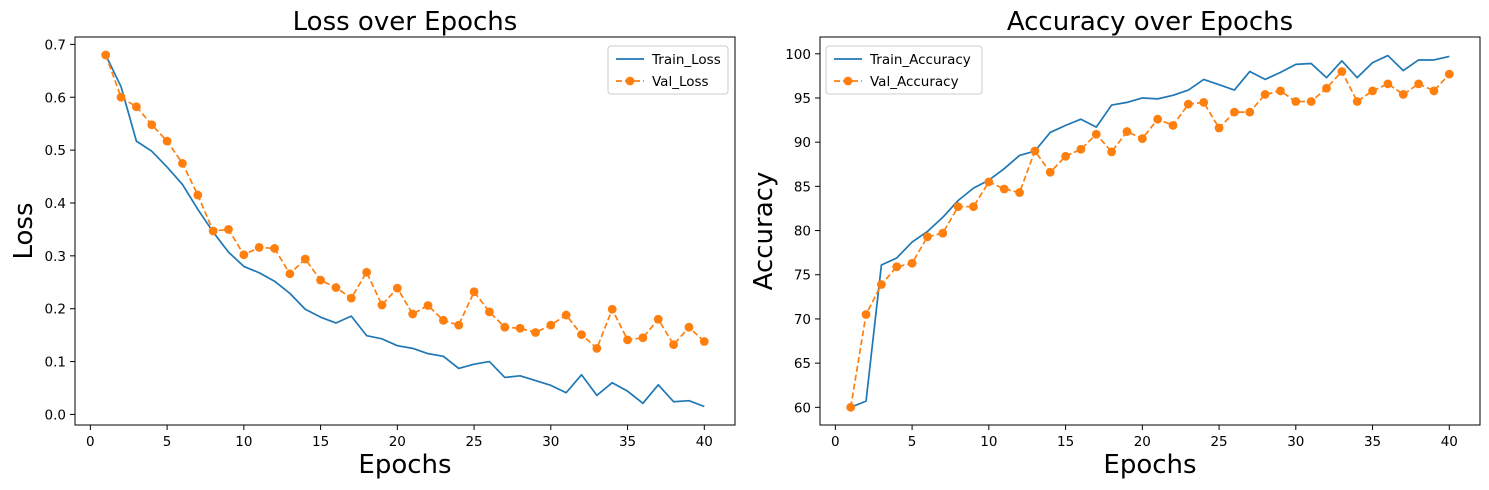  Describe the element at coordinates (320, 442) in the screenshot. I see `x-tick-label: 15` at that location.